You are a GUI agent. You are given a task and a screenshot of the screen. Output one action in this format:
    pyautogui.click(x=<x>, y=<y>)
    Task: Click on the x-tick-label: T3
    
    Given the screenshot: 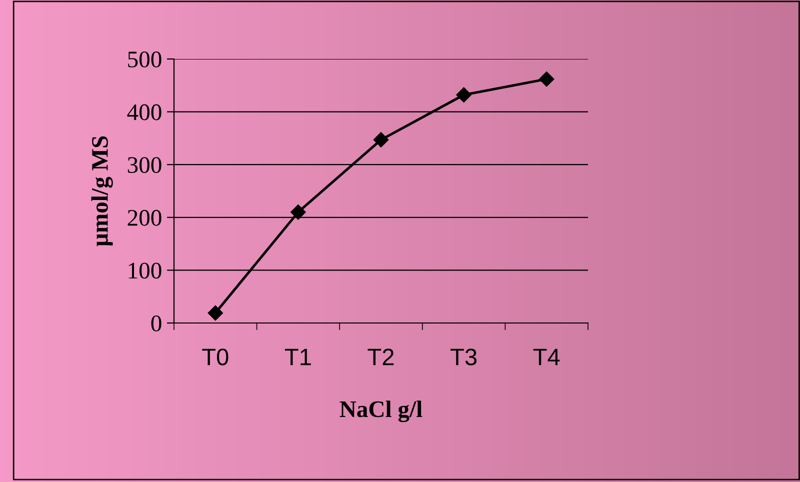 What is the action you would take?
    pyautogui.click(x=463, y=357)
    